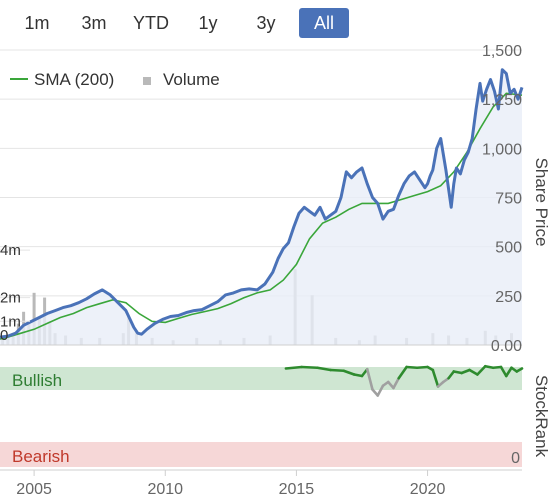  I want to click on price-tick-label: 250, so click(508, 297).